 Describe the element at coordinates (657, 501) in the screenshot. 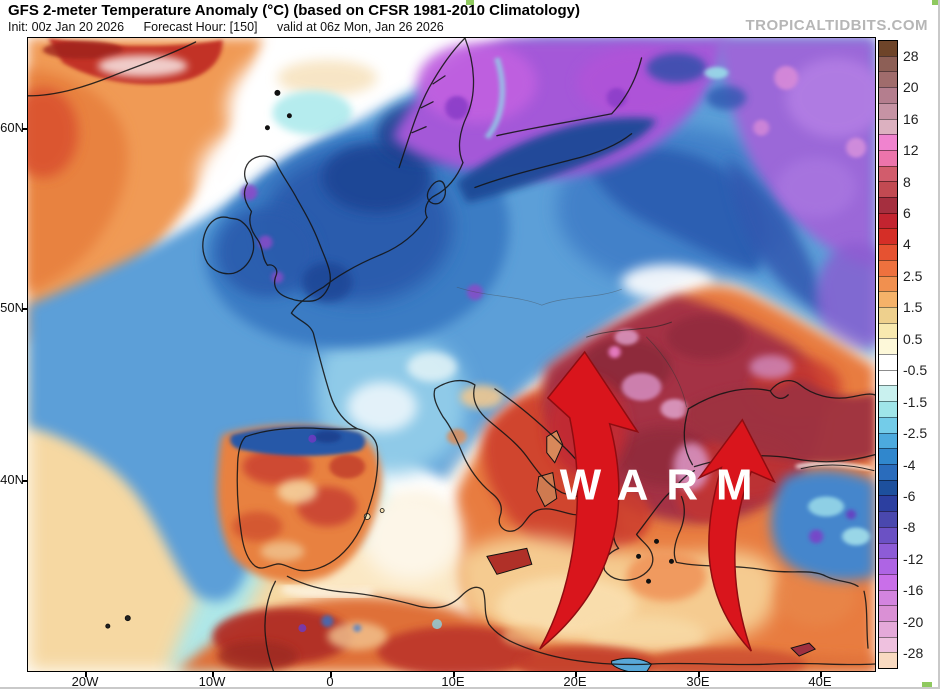

I see `warm-annotation: WARM` at that location.